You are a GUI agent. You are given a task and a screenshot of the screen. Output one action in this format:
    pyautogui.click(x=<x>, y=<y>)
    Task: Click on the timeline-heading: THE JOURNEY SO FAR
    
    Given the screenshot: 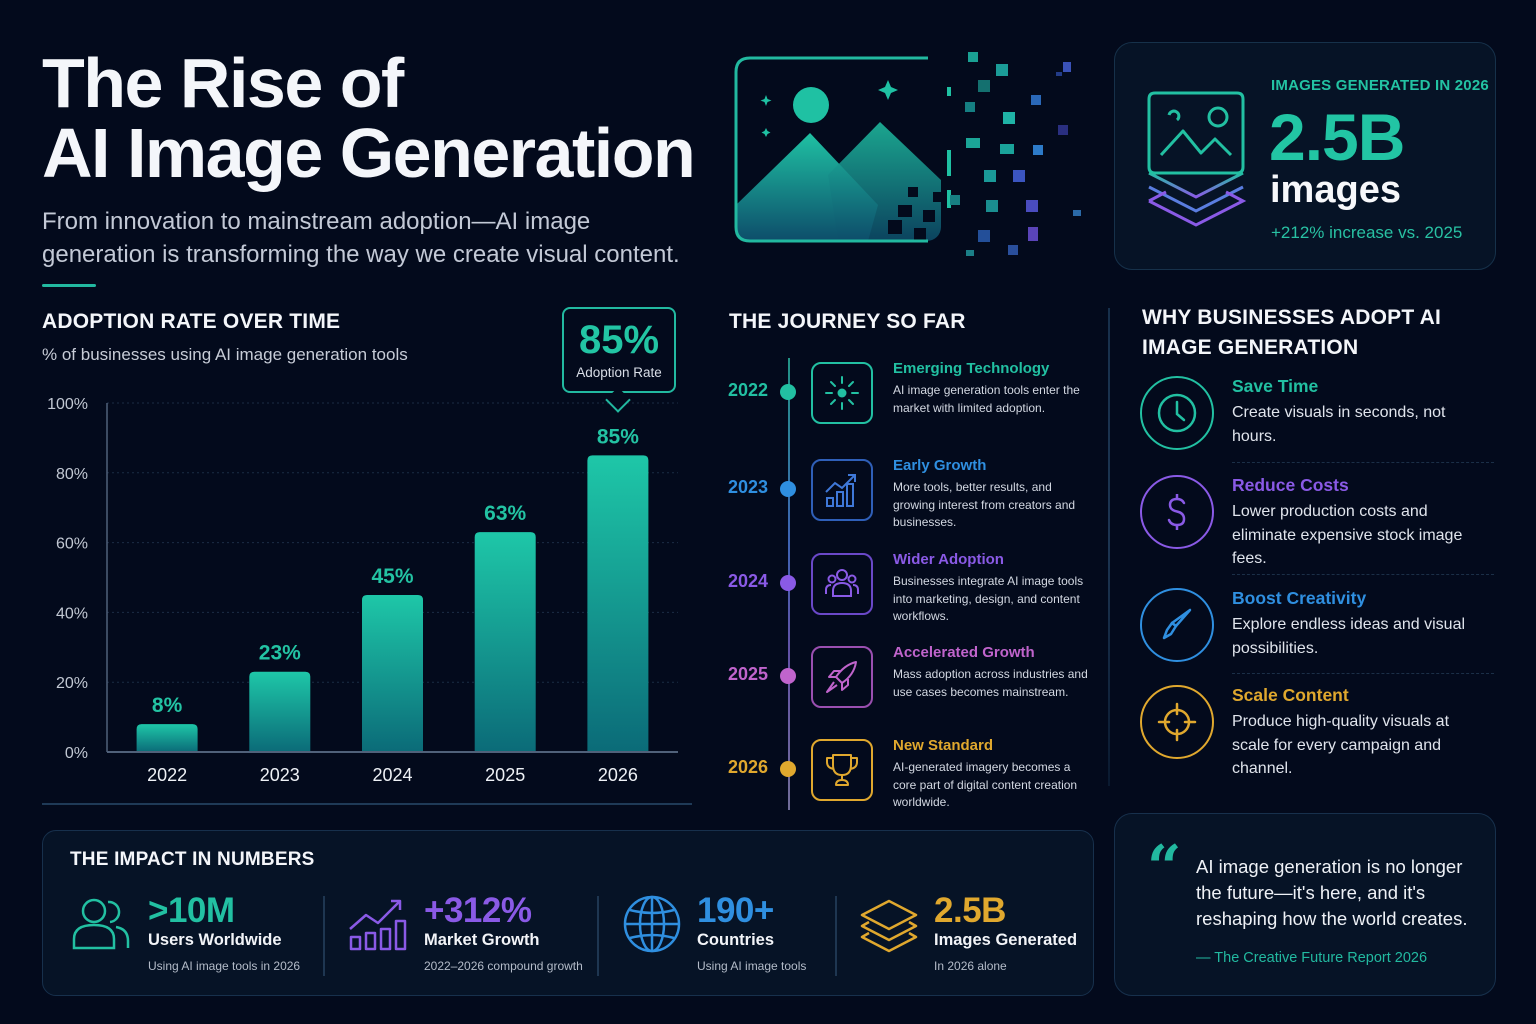 What is the action you would take?
    pyautogui.click(x=847, y=321)
    